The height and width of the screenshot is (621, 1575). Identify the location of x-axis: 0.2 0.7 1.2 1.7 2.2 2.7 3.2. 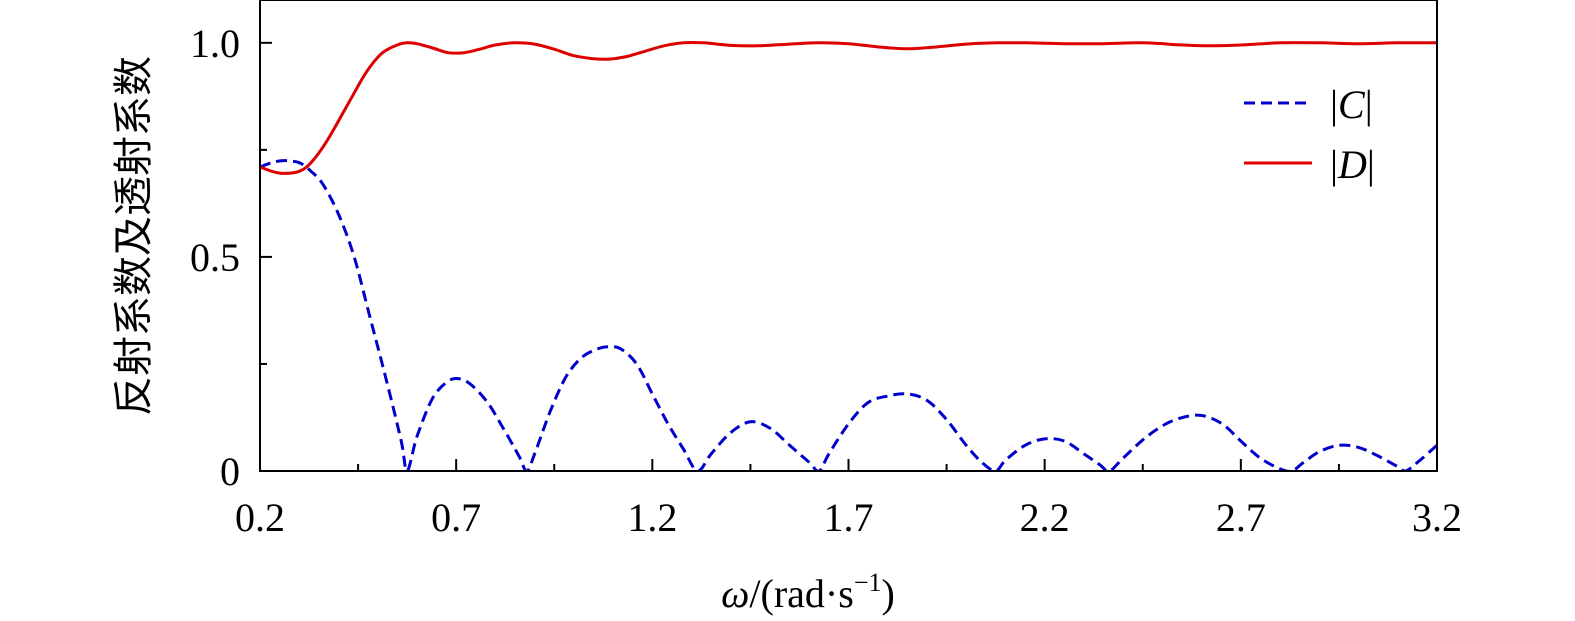
(848, 499).